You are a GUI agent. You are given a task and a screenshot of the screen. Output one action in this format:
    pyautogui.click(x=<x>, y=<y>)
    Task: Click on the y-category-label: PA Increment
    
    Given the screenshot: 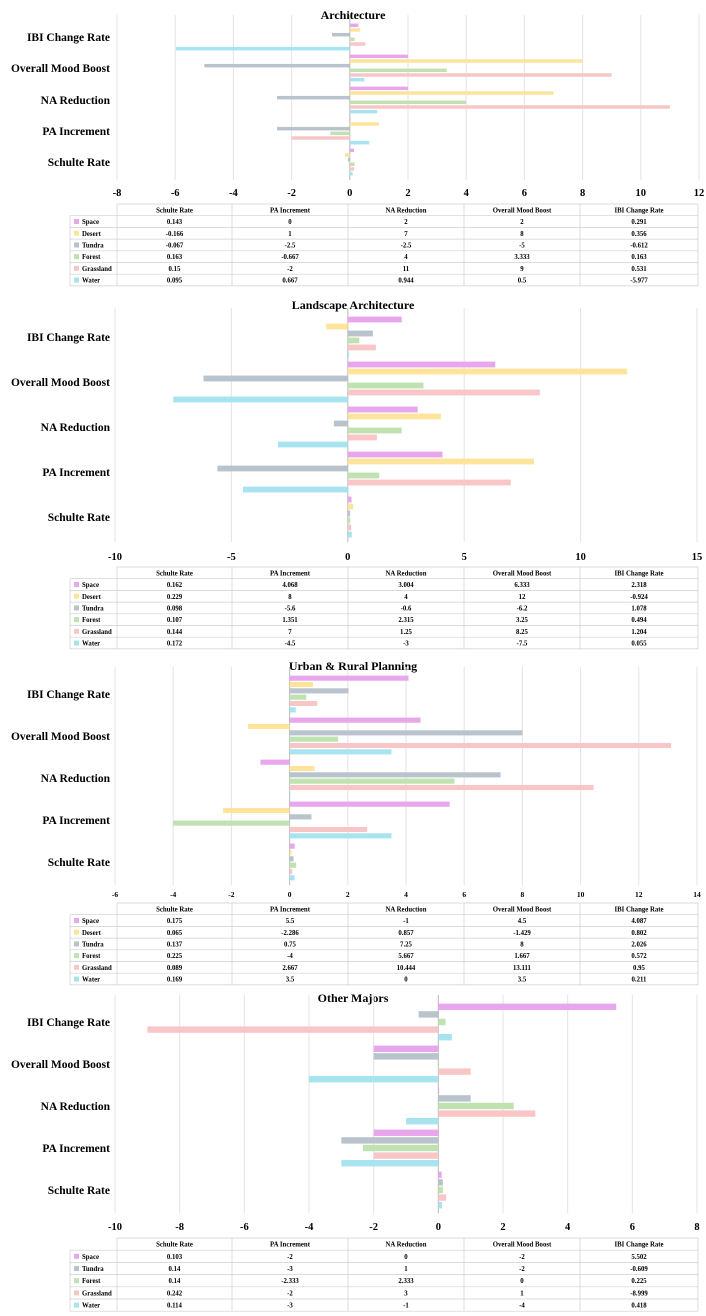 What is the action you would take?
    pyautogui.click(x=76, y=1149)
    